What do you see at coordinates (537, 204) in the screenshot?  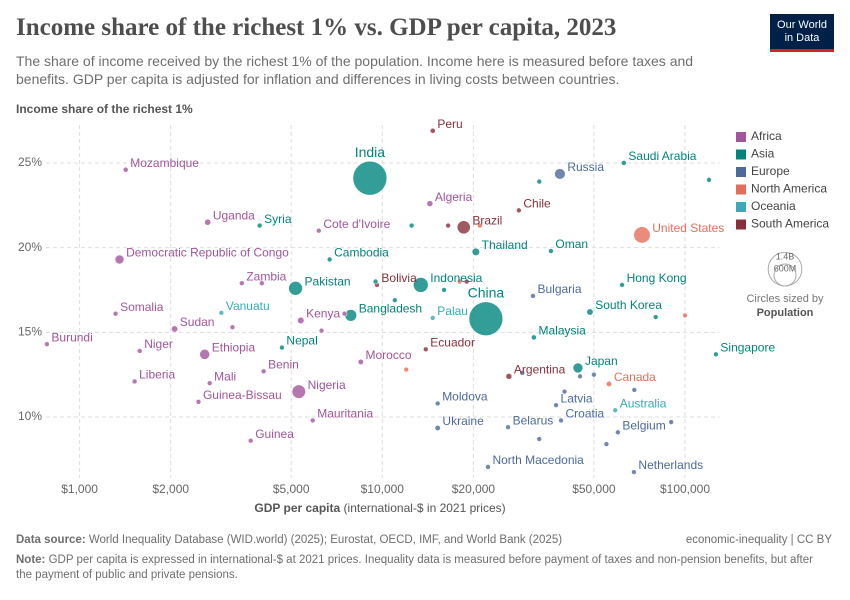 I see `point-label: Chile` at bounding box center [537, 204].